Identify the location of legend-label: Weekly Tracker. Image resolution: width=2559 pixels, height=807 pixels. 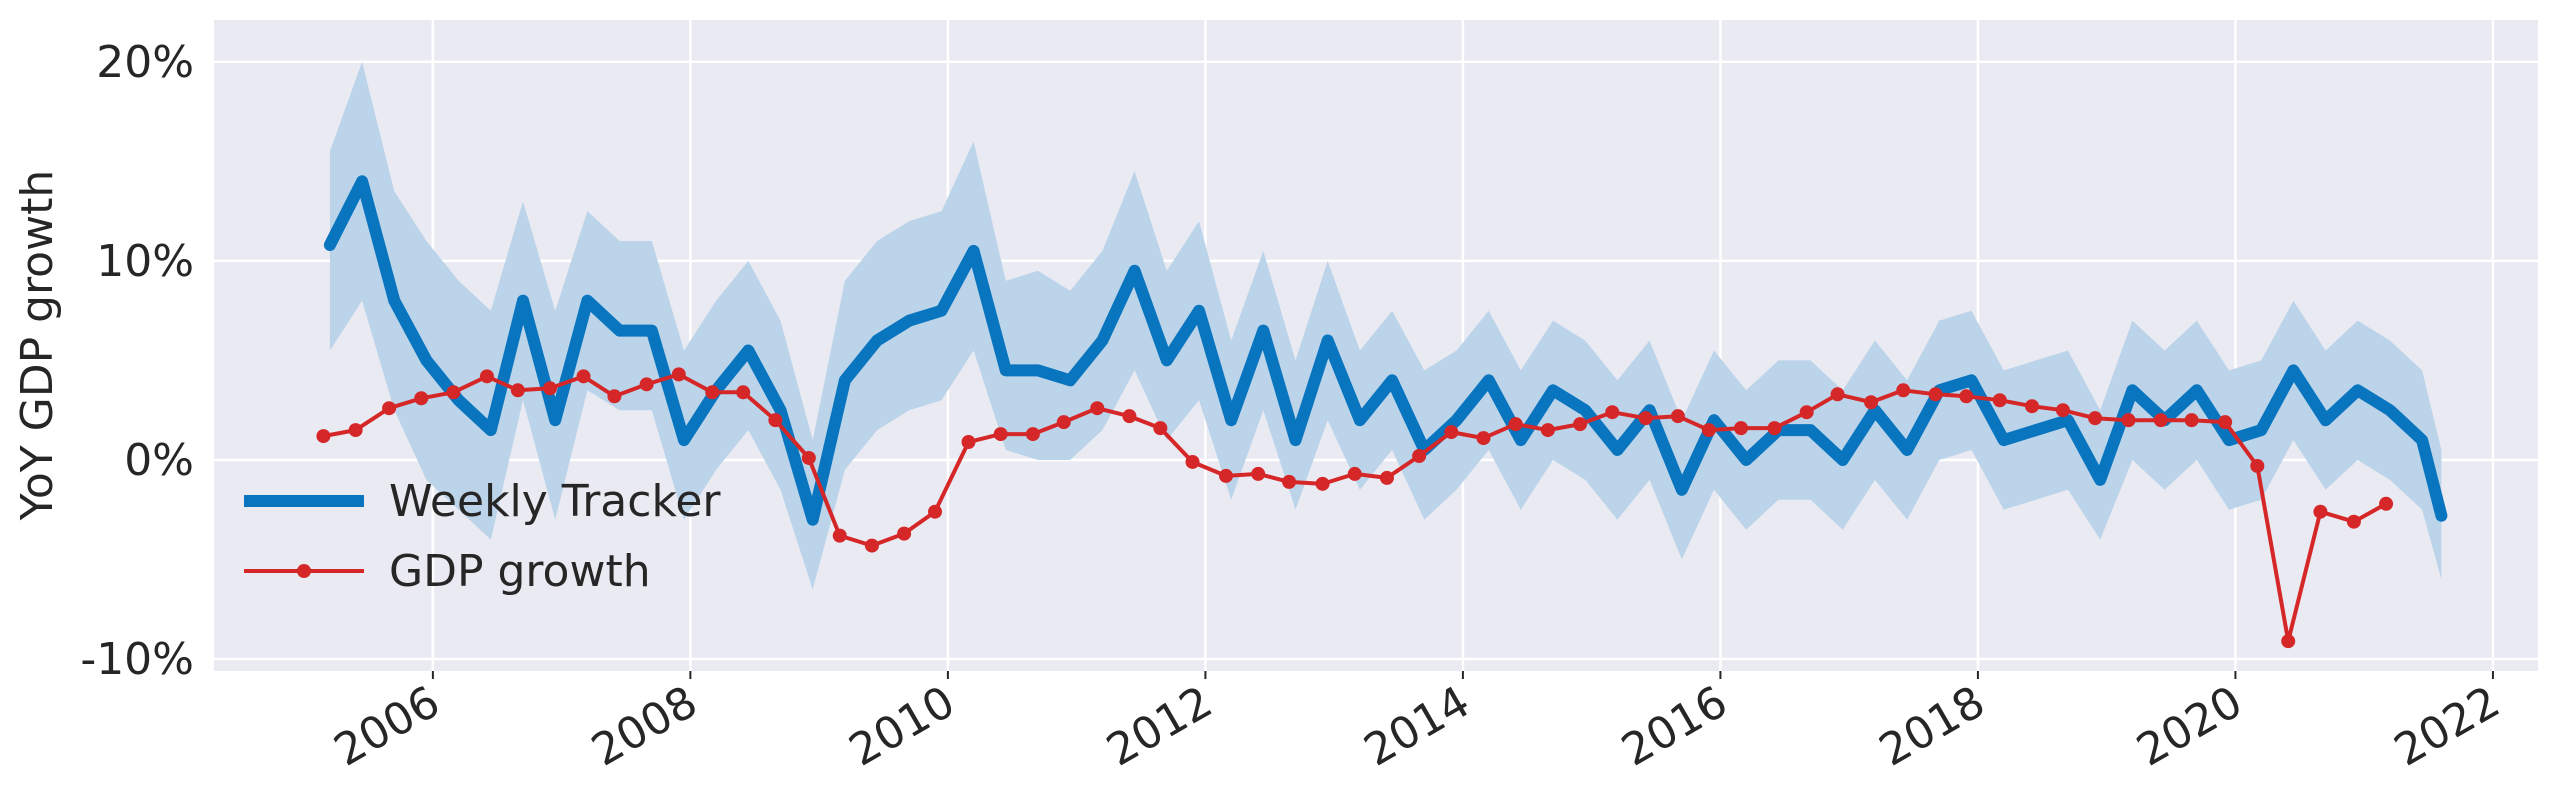
(555, 501).